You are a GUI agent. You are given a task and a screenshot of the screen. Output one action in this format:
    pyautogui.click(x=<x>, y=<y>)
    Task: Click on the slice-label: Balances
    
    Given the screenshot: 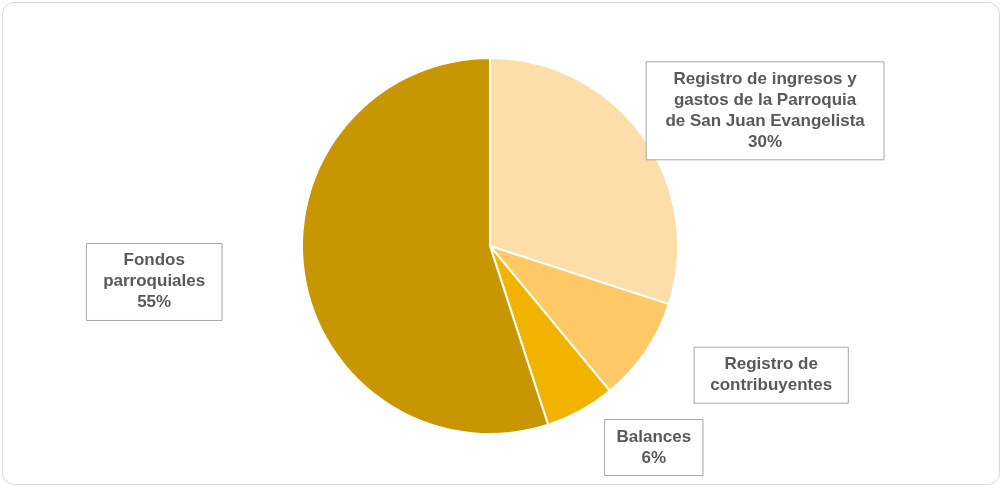 What is the action you would take?
    pyautogui.click(x=654, y=436)
    